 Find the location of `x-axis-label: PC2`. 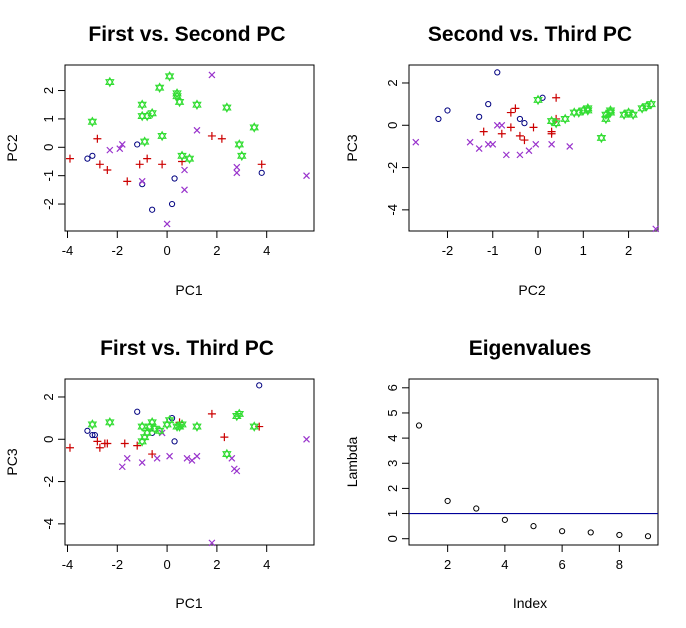

x-axis-label: PC2 is located at coordinates (531, 290).